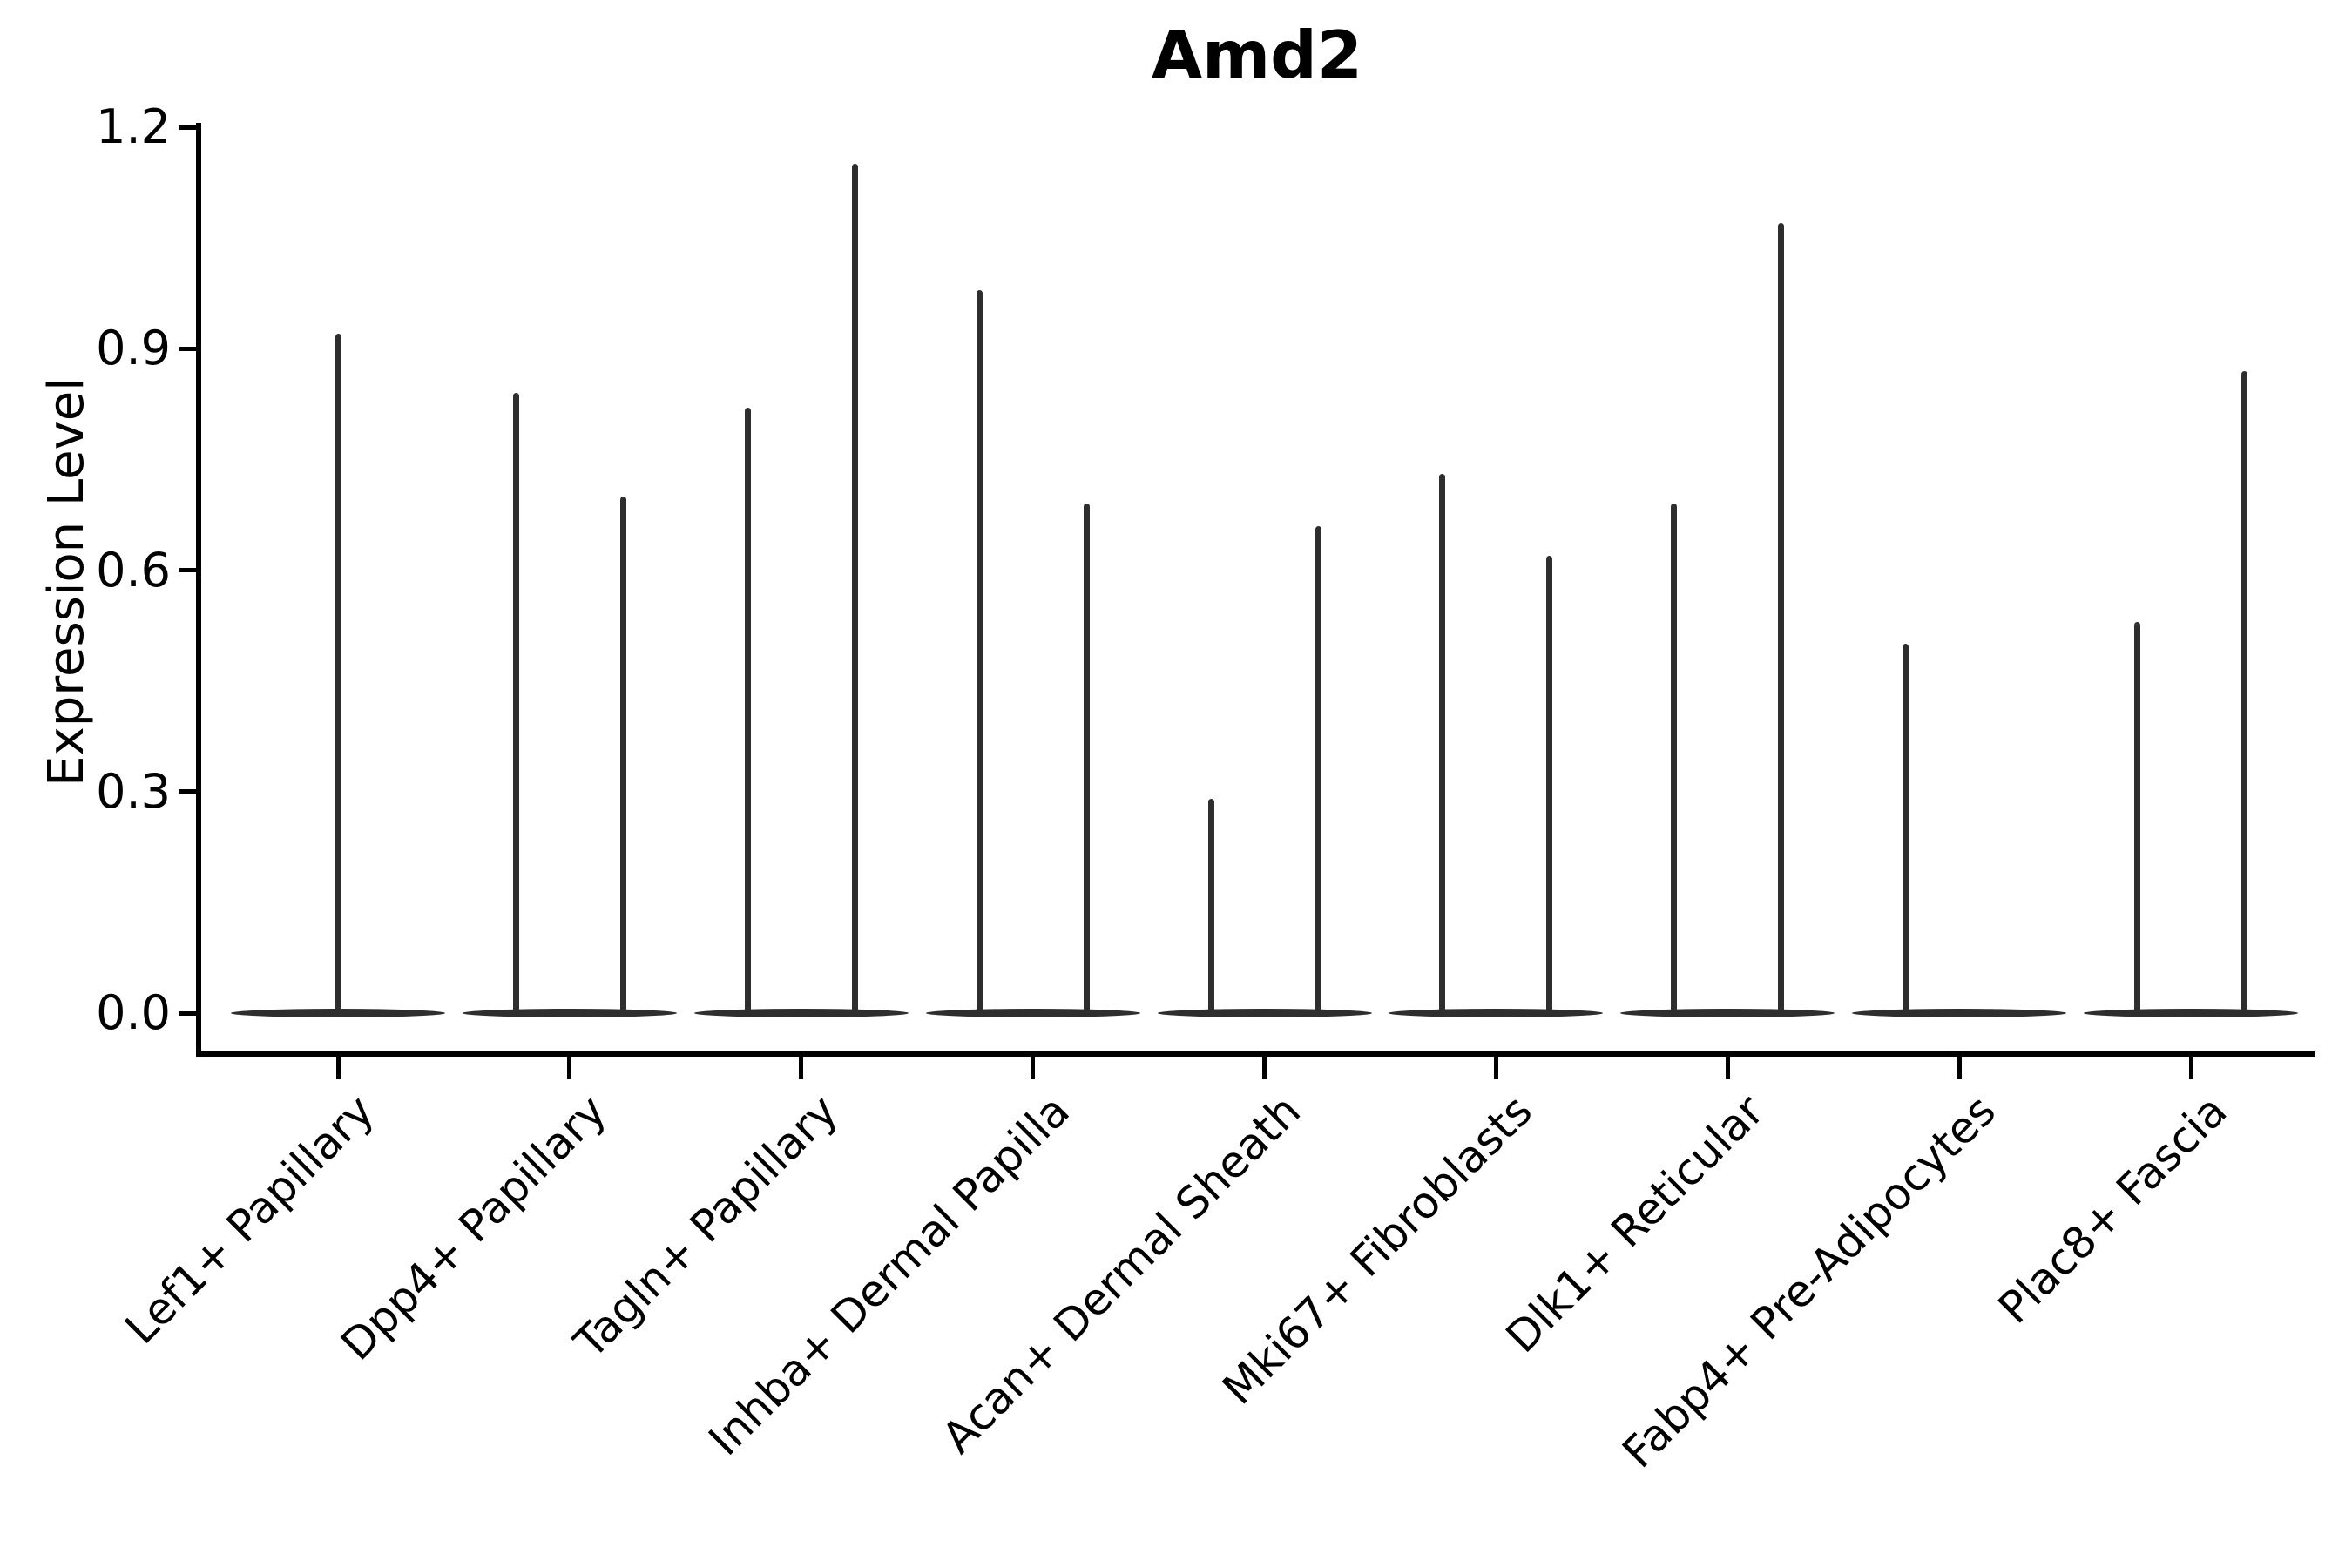  I want to click on y-tick-label: 1.2, so click(134, 126).